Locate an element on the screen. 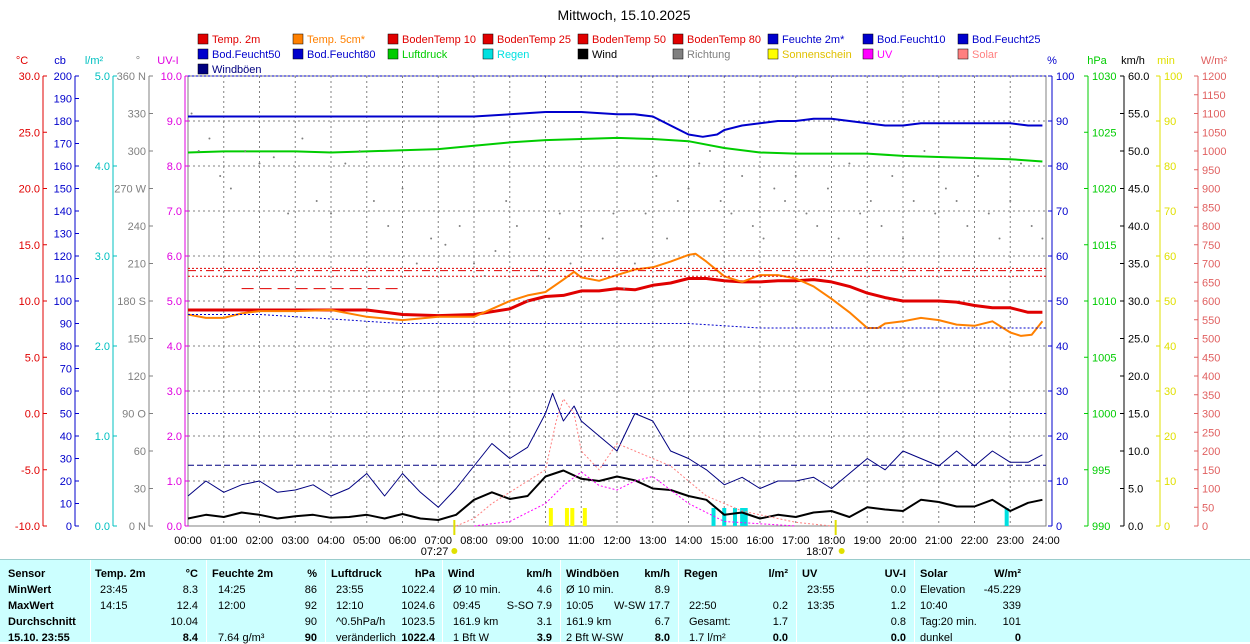  axis-tick-label: 990 is located at coordinates (1101, 527).